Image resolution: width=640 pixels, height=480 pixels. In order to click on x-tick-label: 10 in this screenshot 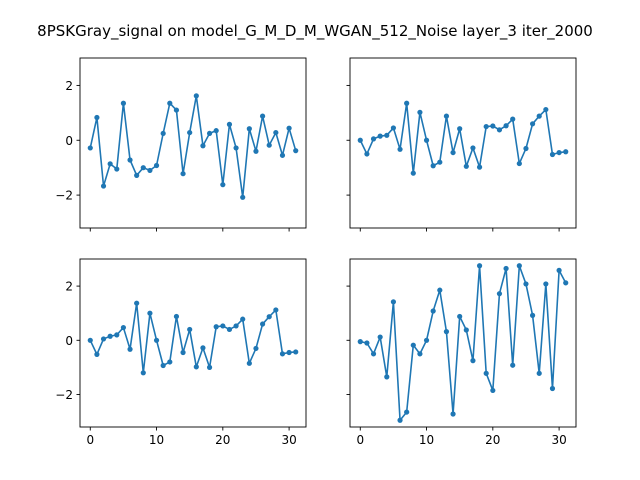, I will do `click(426, 440)`.